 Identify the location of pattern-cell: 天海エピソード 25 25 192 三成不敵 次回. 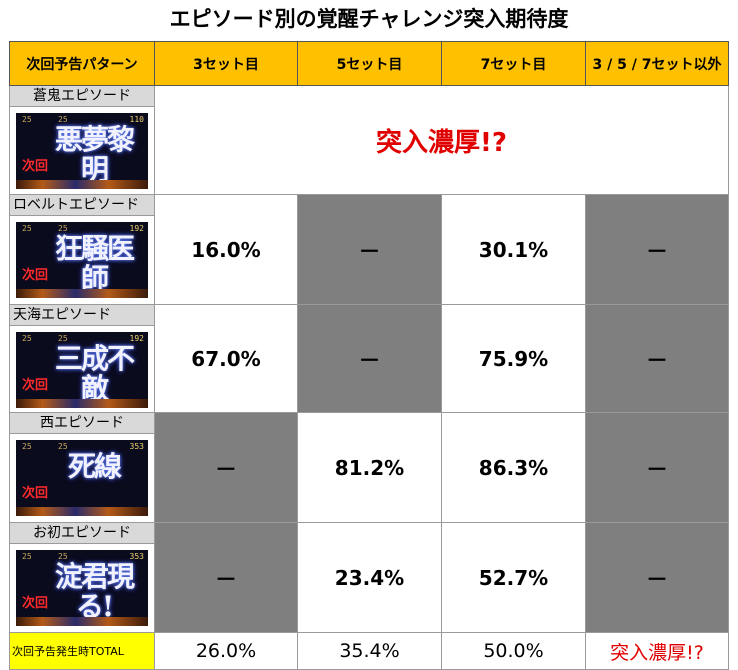
(82, 358).